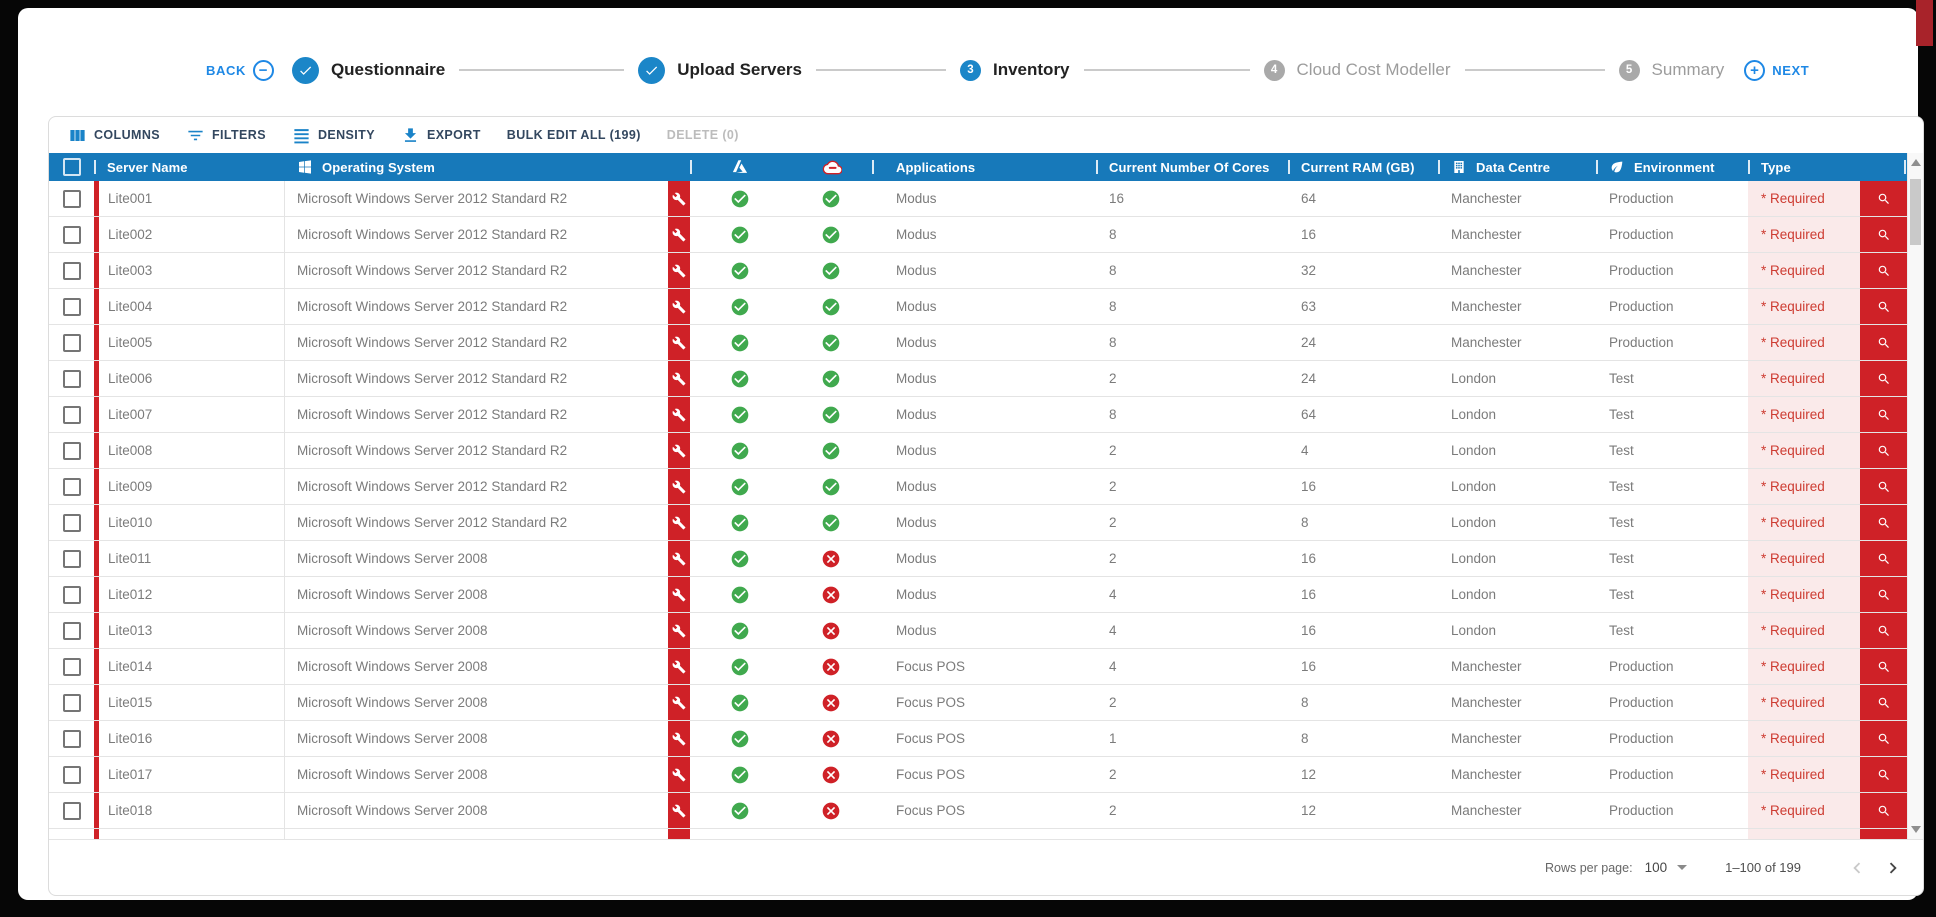  What do you see at coordinates (1363, 167) in the screenshot?
I see `column-header-ram: Current RAM (GB)` at bounding box center [1363, 167].